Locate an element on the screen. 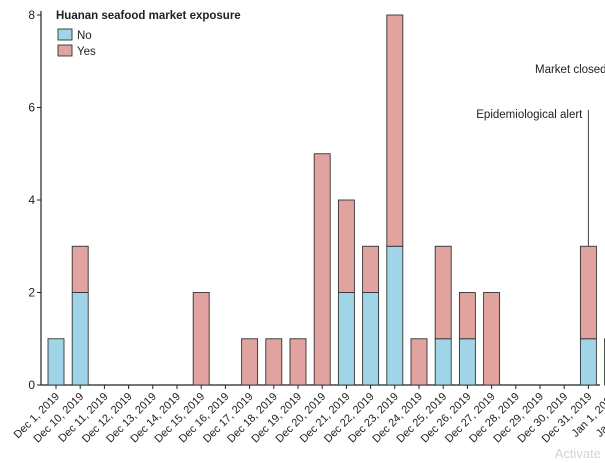  legend-swatch-no is located at coordinates (65, 34).